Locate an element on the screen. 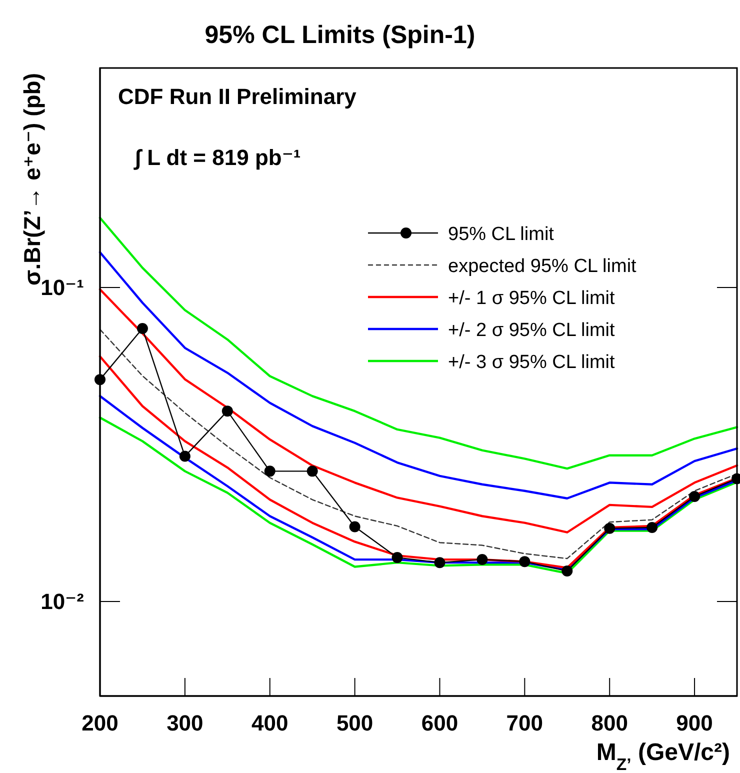 This screenshot has width=740, height=773. legend-label: +/- 2 σ 95% CL limit is located at coordinates (532, 330).